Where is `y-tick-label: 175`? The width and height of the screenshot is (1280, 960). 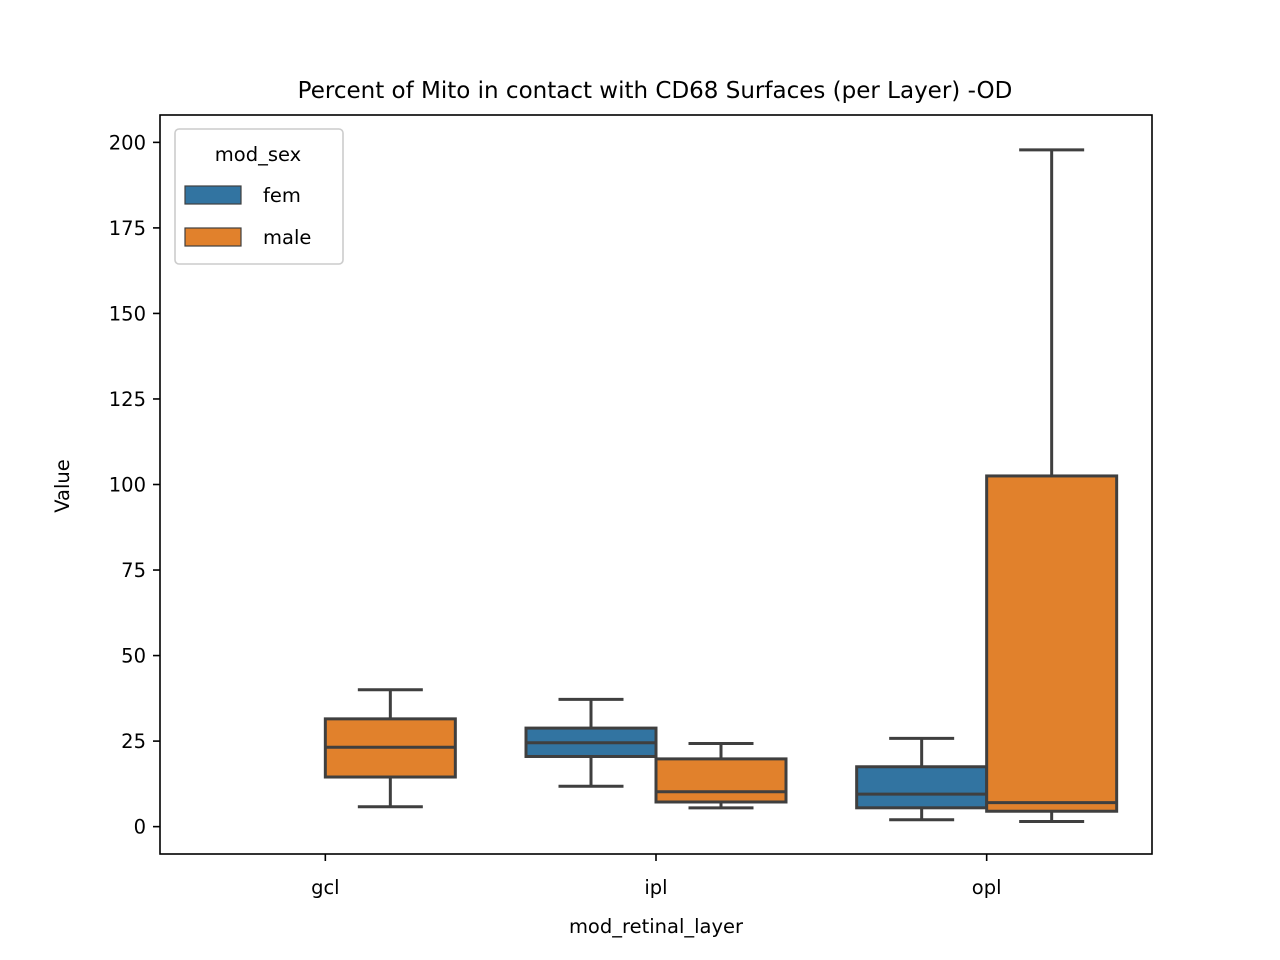
y-tick-label: 175 is located at coordinates (127, 228).